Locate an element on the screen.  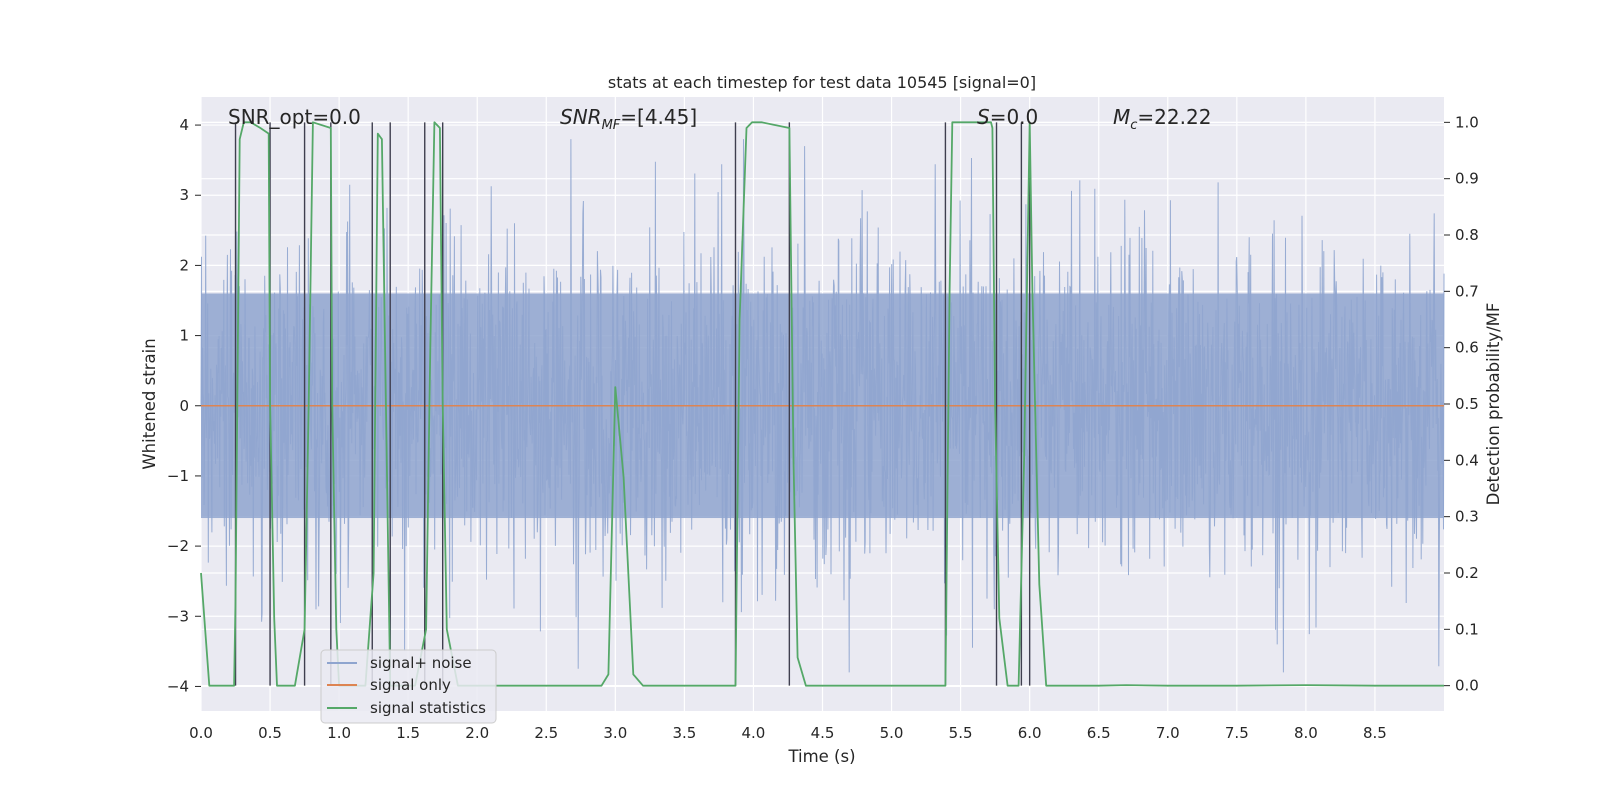
y-tick-label: −2 is located at coordinates (178, 546).